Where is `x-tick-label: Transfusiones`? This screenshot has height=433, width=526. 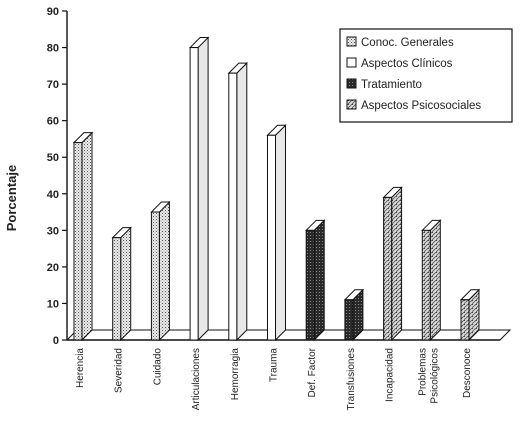 x-tick-label: Transfusiones is located at coordinates (351, 379).